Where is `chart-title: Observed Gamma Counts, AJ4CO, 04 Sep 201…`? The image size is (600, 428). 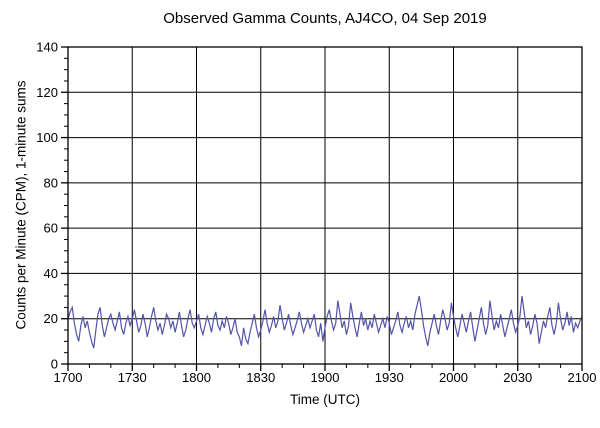 chart-title: Observed Gamma Counts, AJ4CO, 04 Sep 201… is located at coordinates (325, 18).